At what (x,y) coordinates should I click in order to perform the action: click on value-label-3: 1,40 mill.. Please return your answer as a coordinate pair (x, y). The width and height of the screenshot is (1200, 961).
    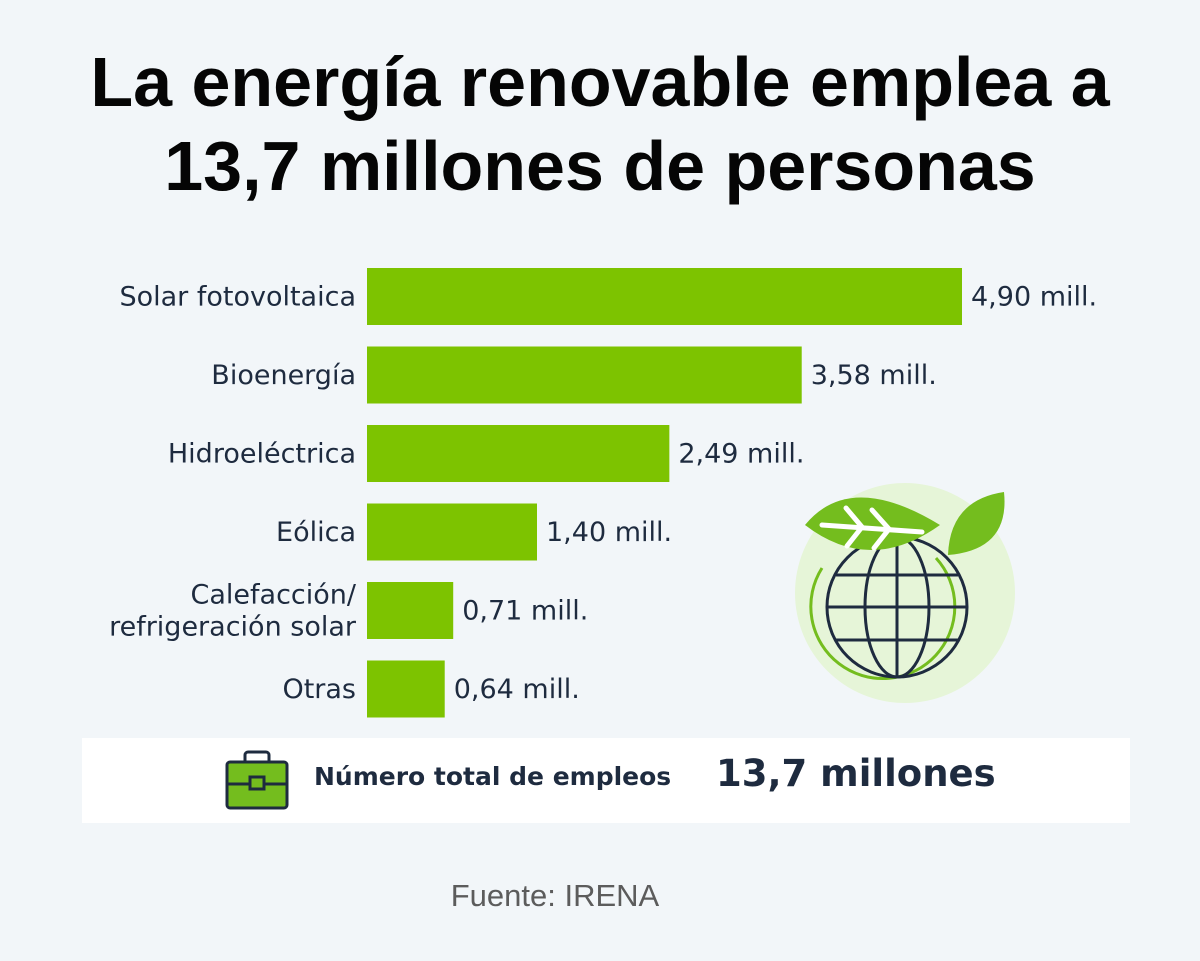
    Looking at the image, I should click on (609, 532).